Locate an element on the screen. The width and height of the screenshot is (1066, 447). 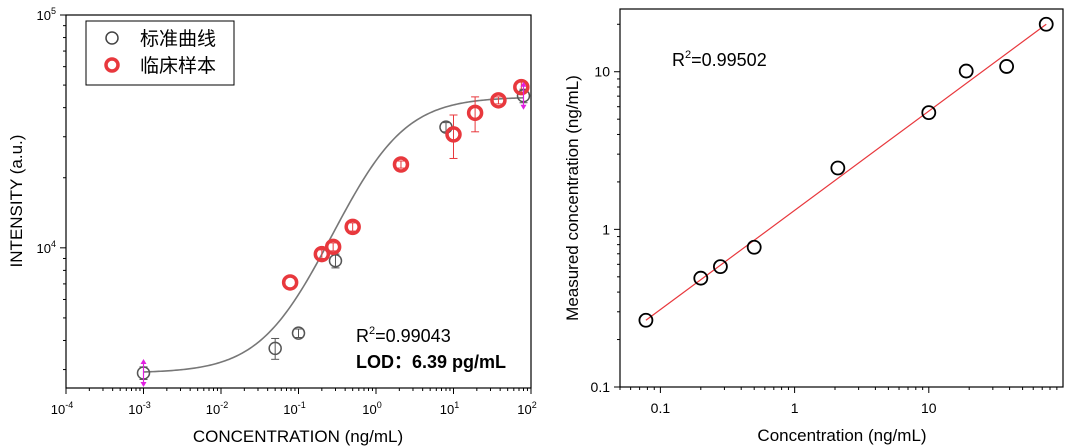
x-tick-label: 10⁻³ is located at coordinates (139, 408).